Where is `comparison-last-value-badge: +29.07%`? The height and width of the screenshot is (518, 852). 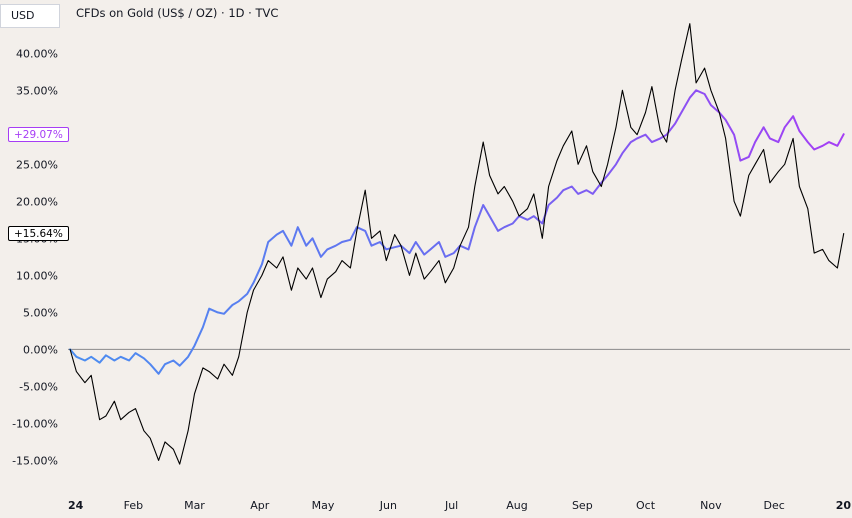
comparison-last-value-badge: +29.07% is located at coordinates (38, 134).